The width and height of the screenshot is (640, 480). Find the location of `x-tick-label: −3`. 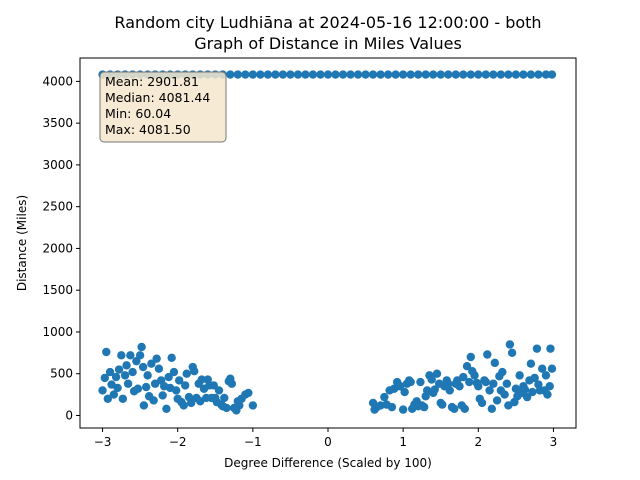

x-tick-label: −3 is located at coordinates (103, 442).